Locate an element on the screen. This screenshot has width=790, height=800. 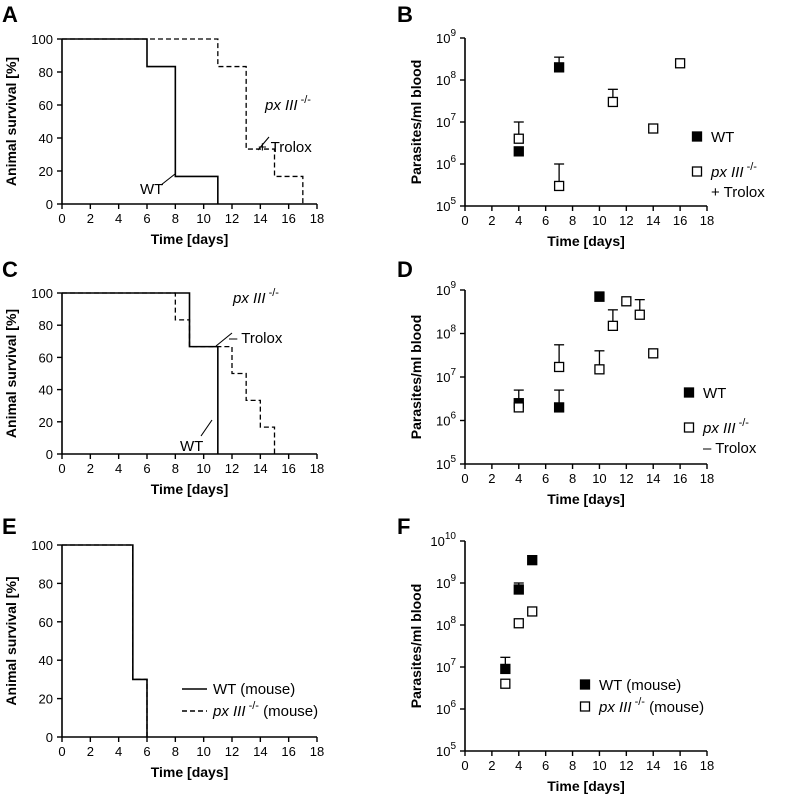
y-tick-label: 20 is located at coordinates (46, 422).